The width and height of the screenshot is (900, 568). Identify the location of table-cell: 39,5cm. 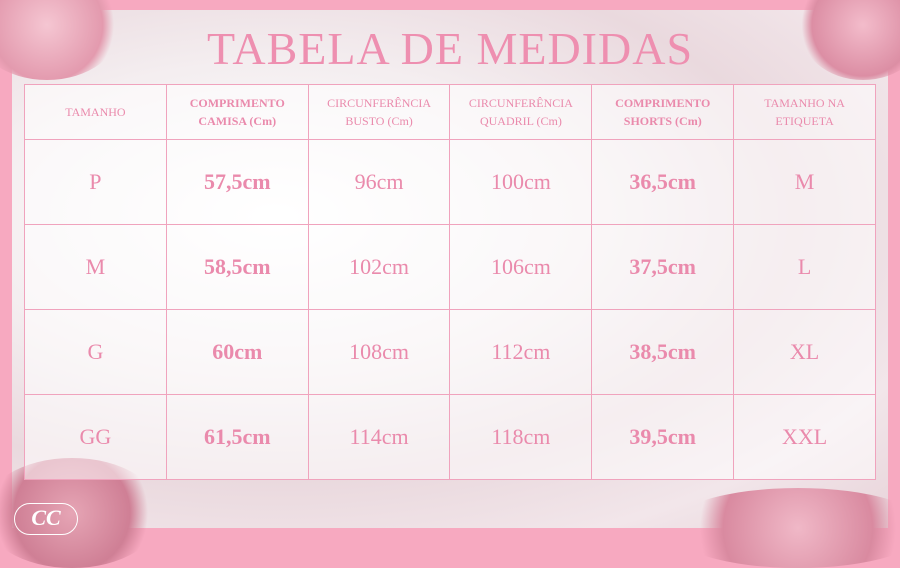
(663, 437).